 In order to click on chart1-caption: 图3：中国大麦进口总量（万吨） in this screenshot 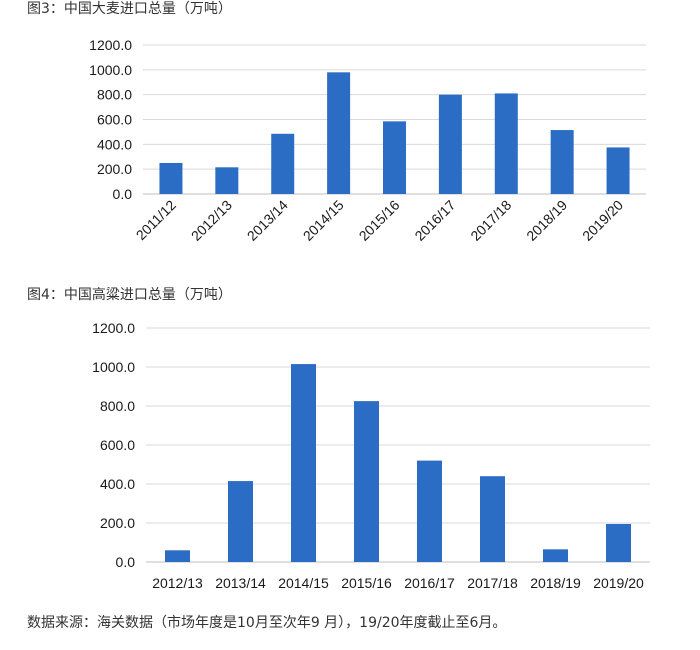, I will do `click(129, 9)`.